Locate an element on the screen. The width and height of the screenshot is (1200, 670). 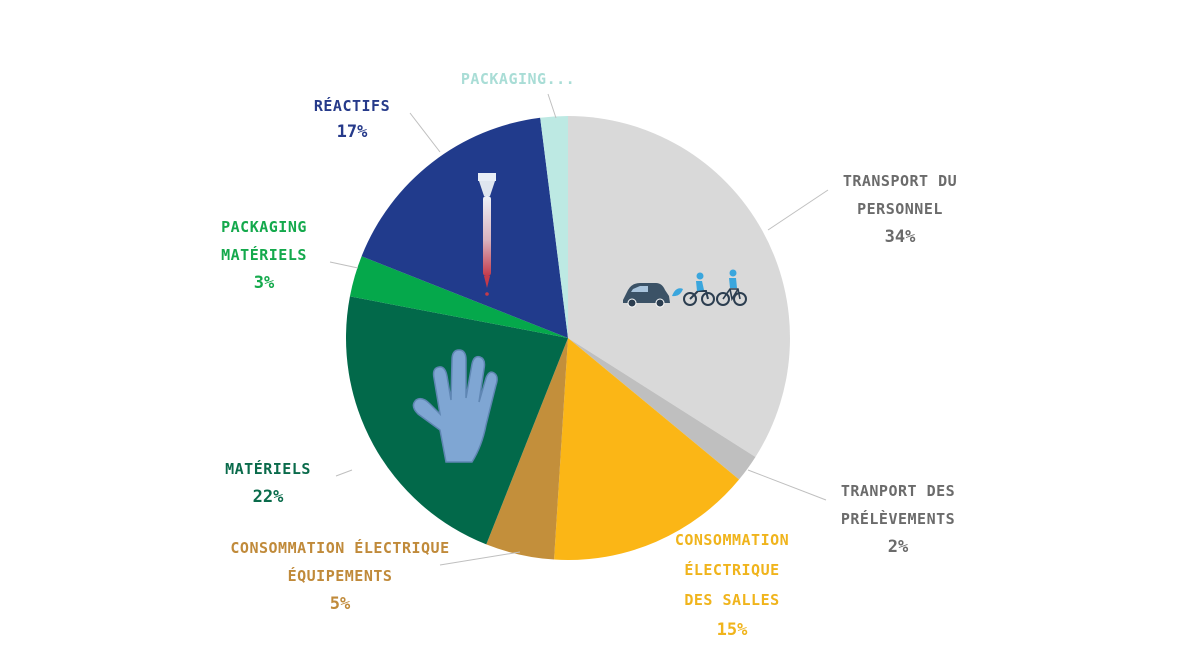
slice-label: MATÉRIELS 22% is located at coordinates (268, 483).